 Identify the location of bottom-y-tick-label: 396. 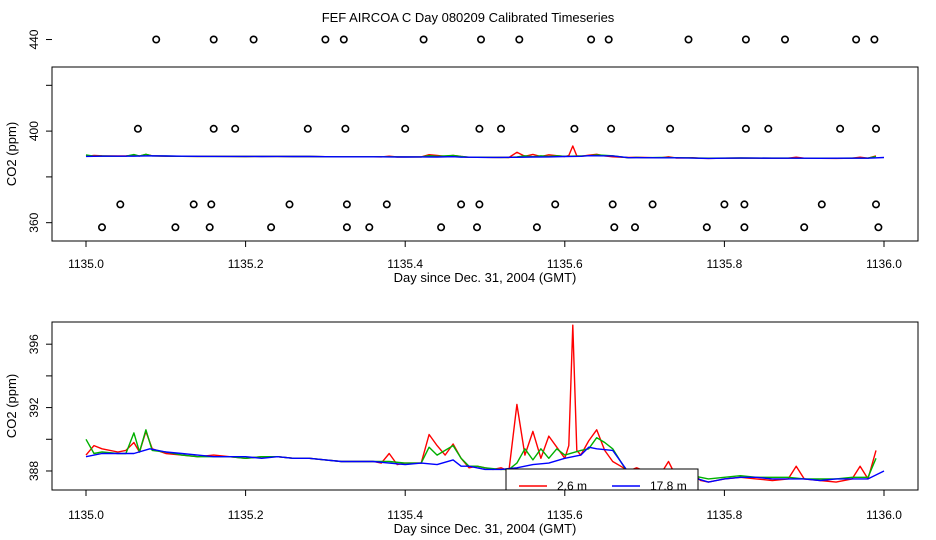
(34, 344).